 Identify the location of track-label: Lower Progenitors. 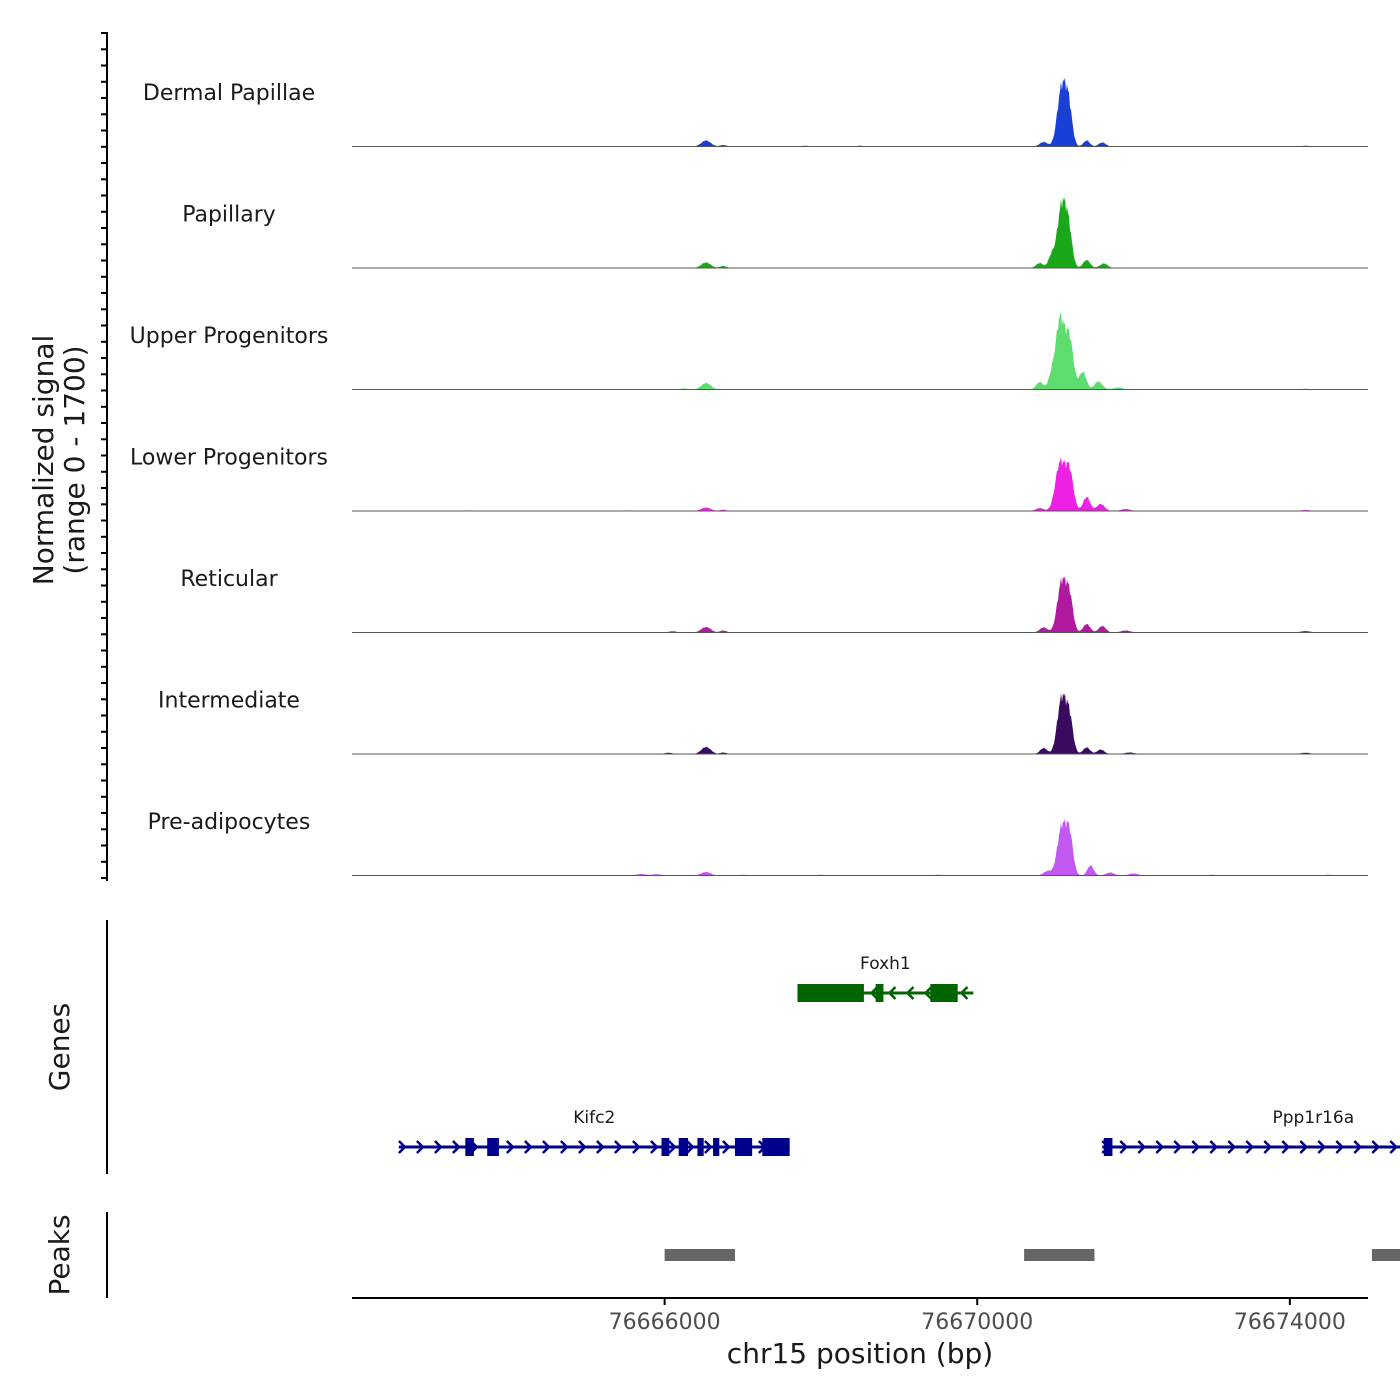
(229, 458).